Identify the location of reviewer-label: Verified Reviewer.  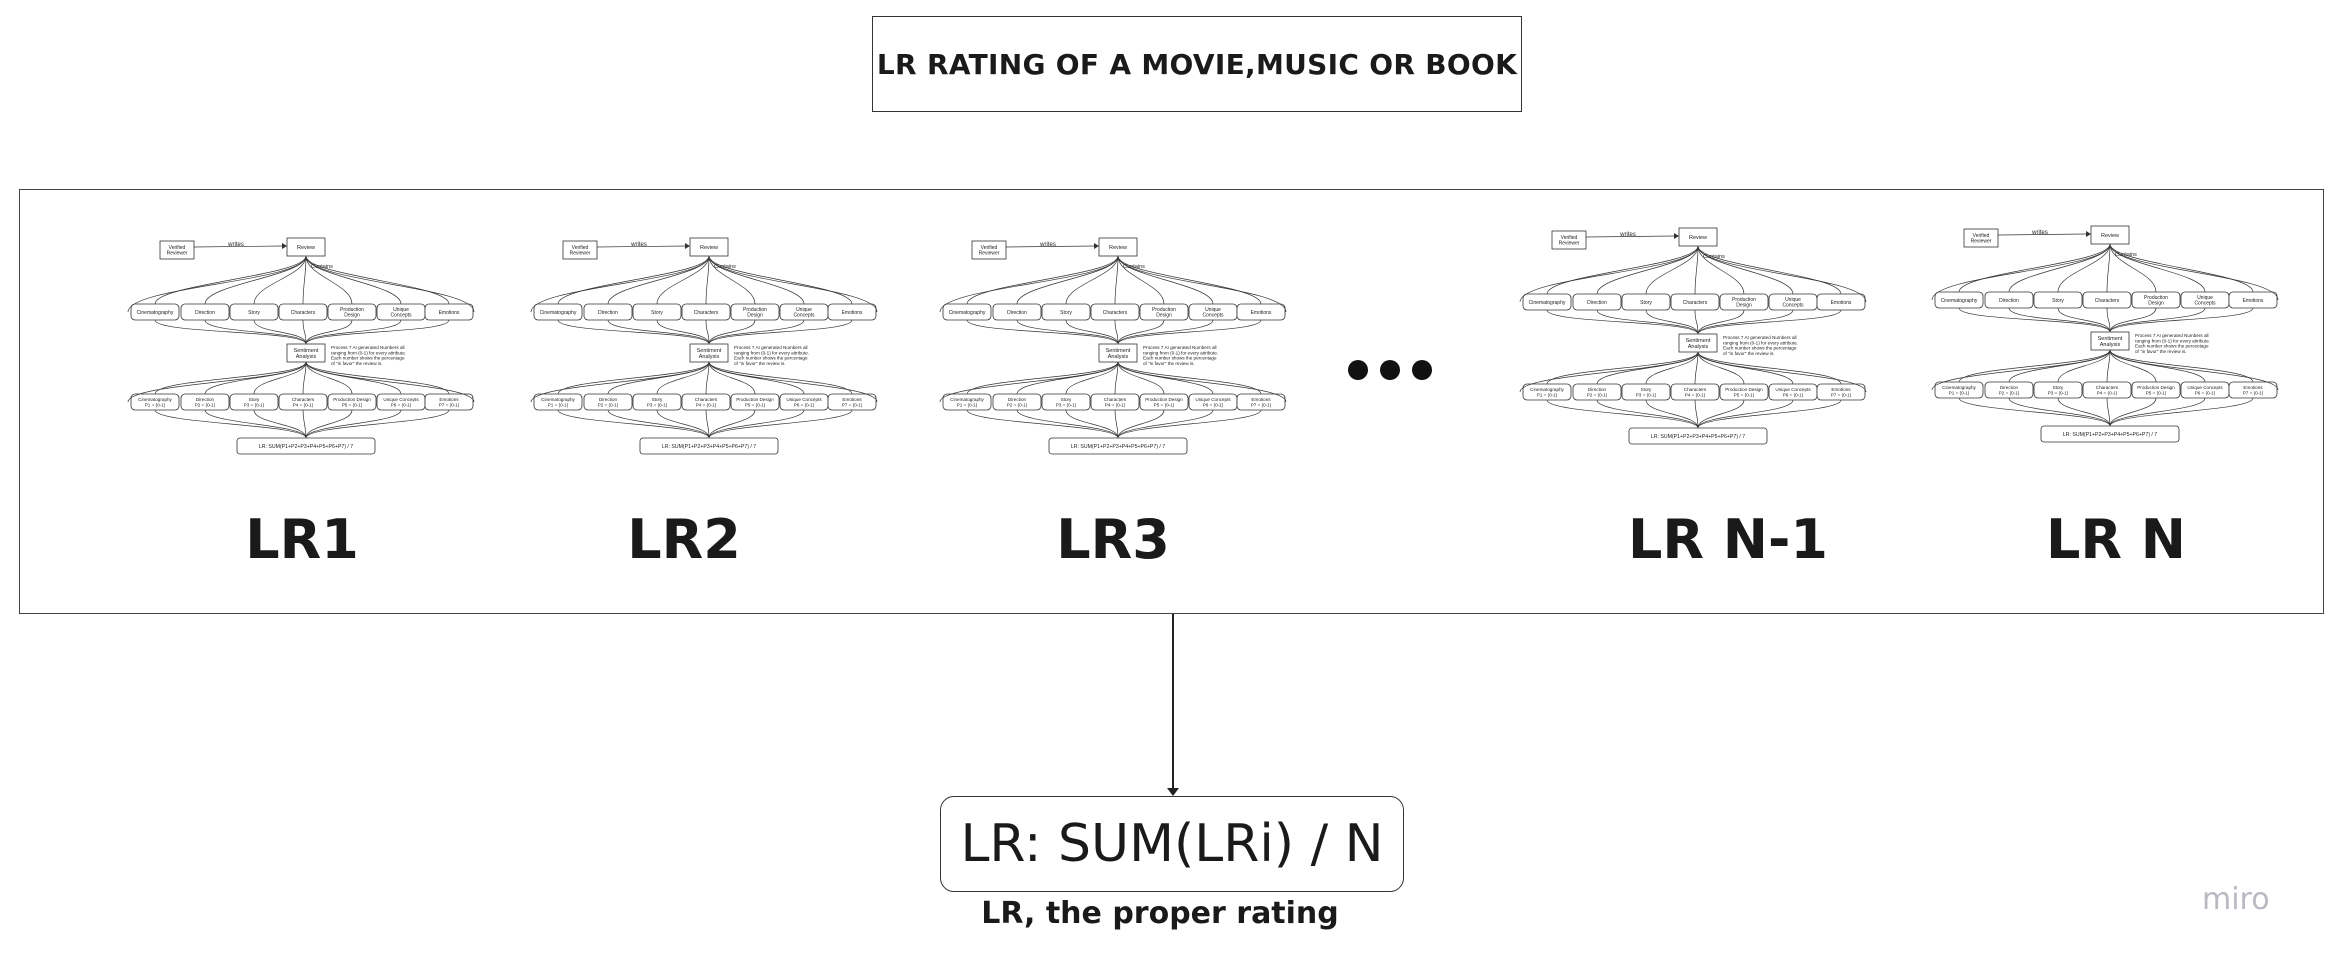
(1569, 241).